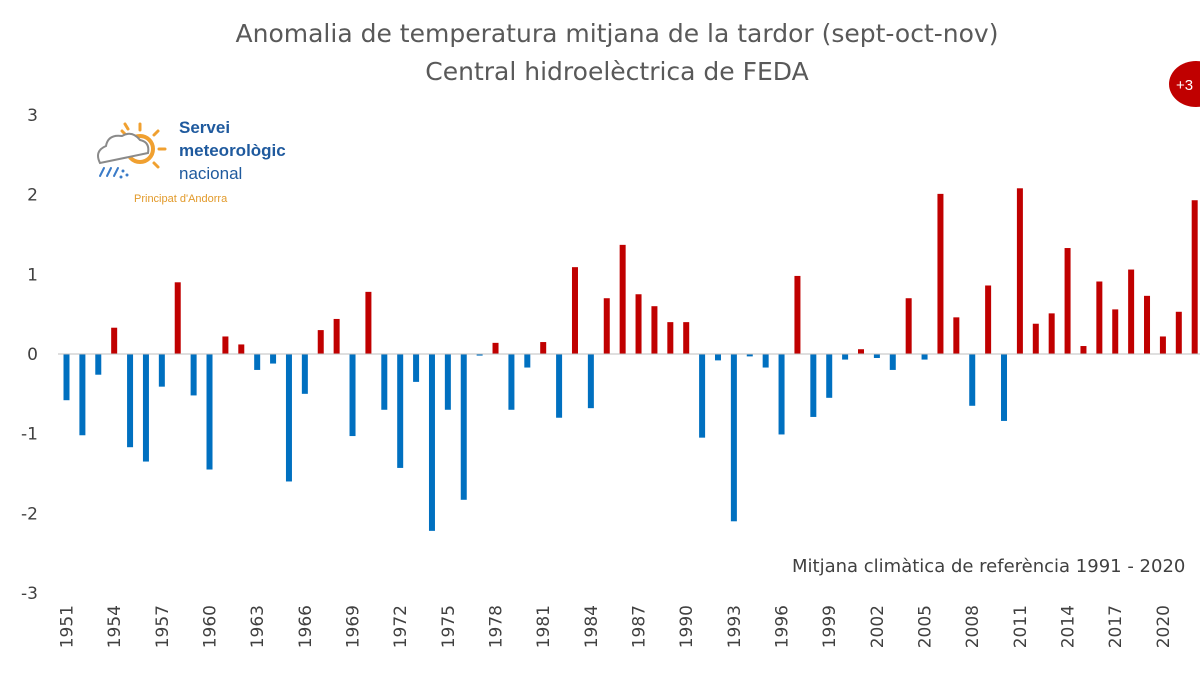 The height and width of the screenshot is (675, 1200). Describe the element at coordinates (449, 626) in the screenshot. I see `x-tick-label: 1975` at that location.